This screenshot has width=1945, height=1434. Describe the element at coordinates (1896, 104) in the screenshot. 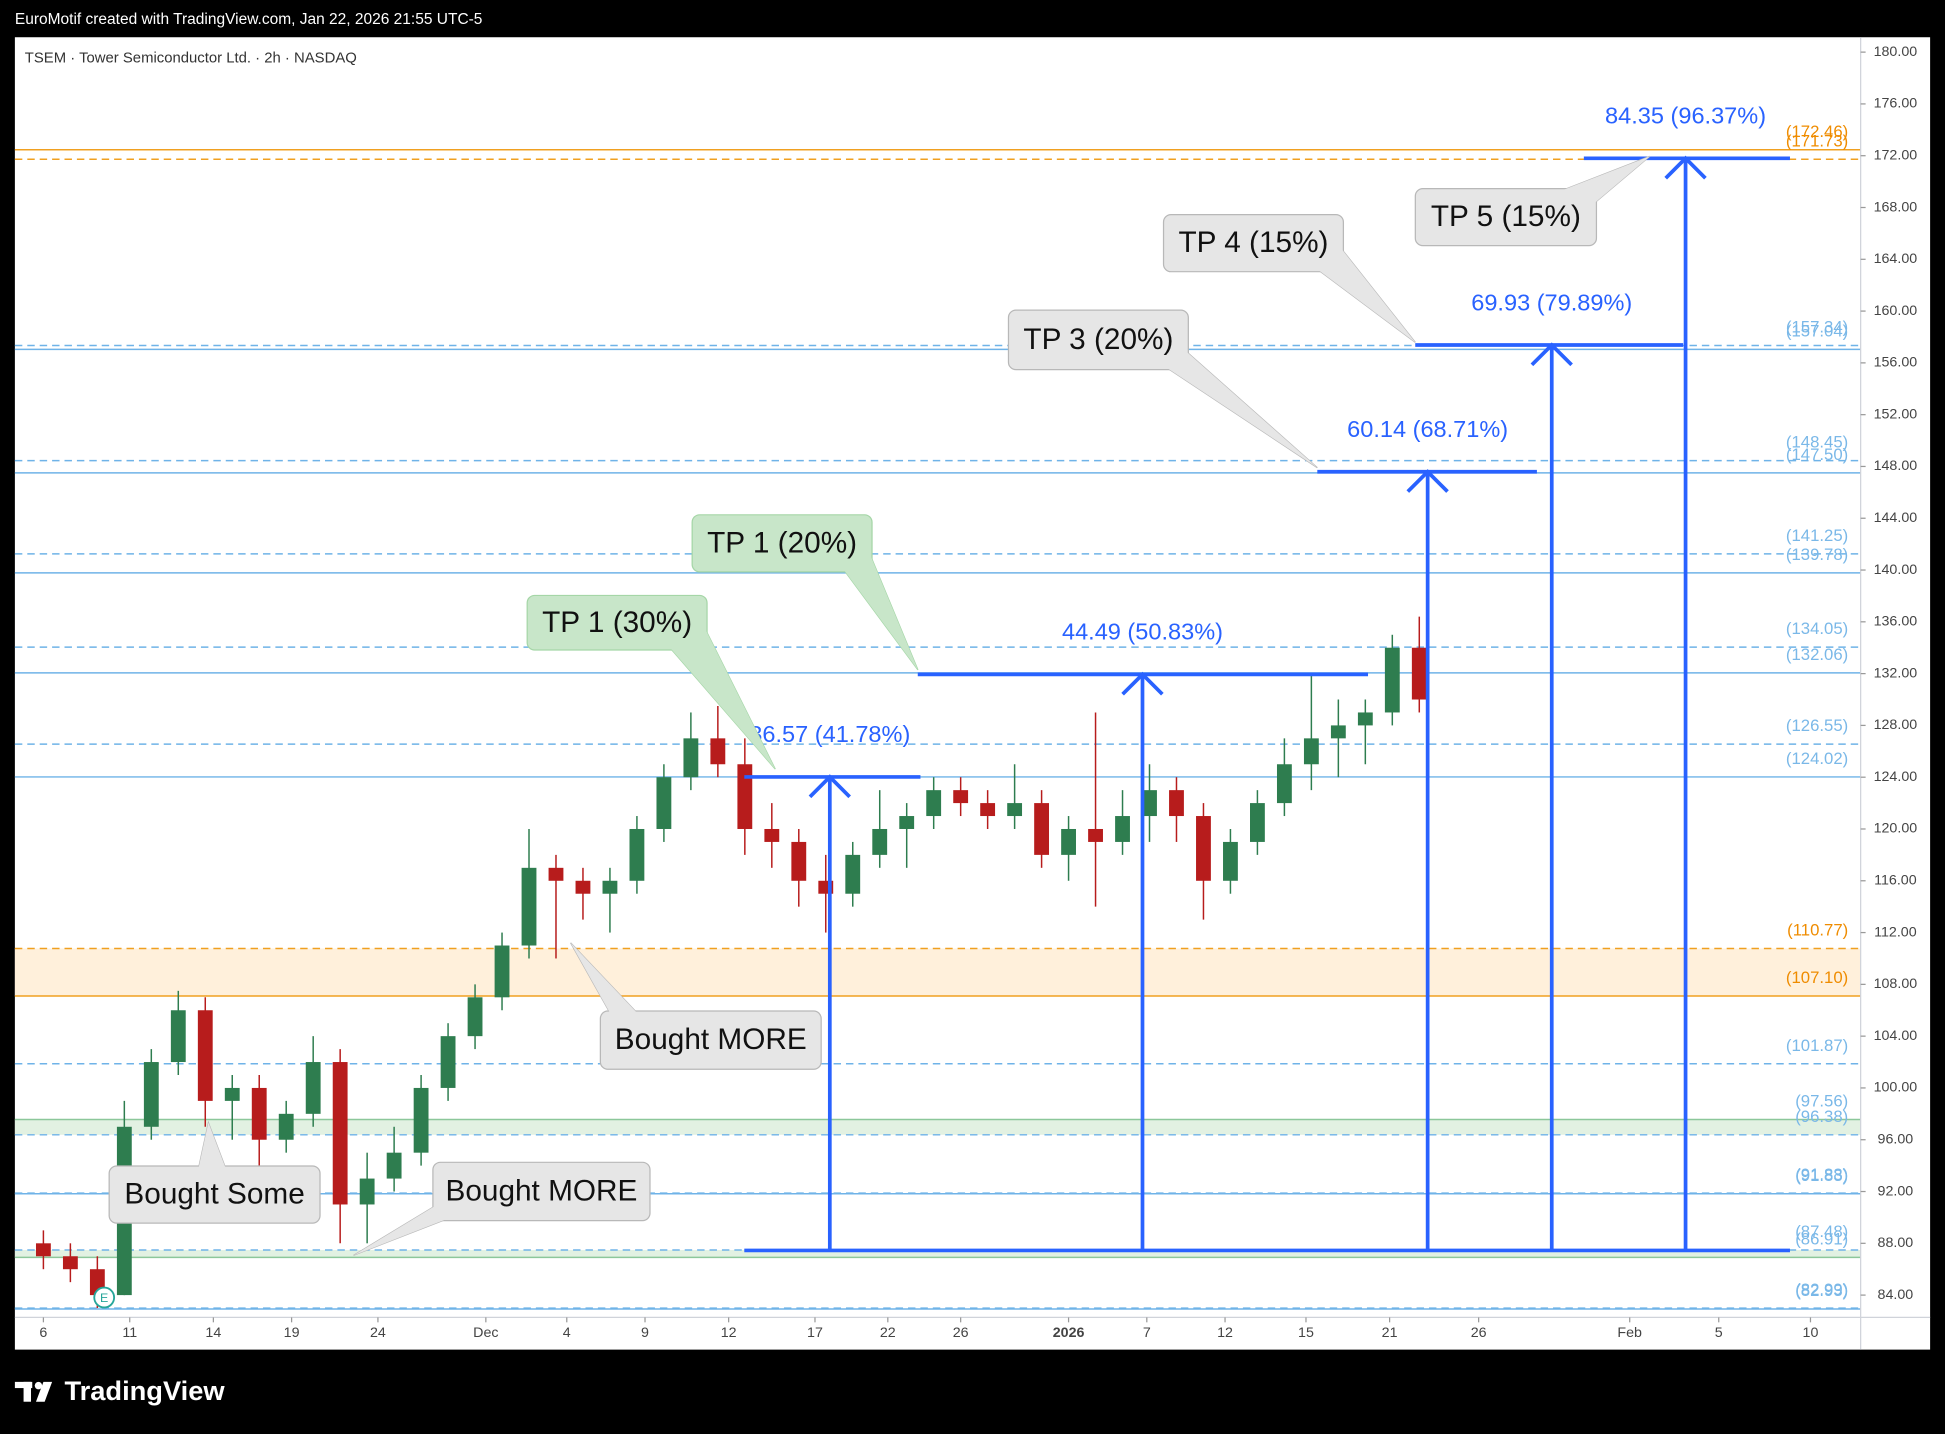

I see `y-tick-label: 176.00` at that location.